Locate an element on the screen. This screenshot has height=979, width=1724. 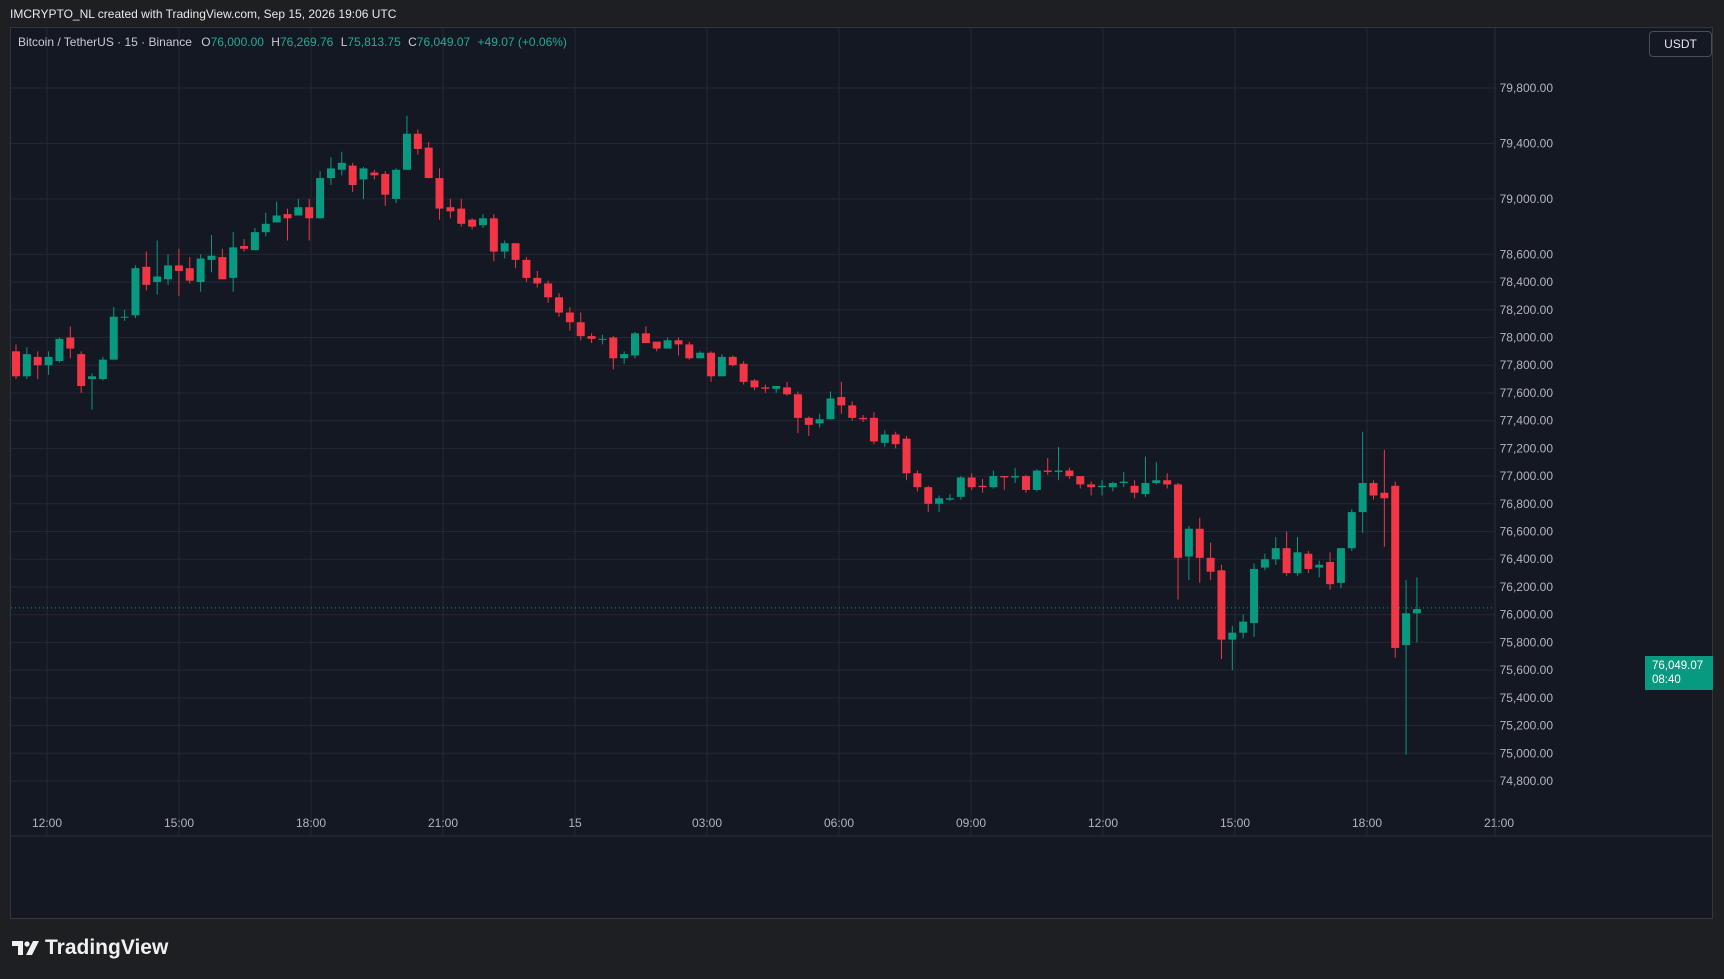
last-price-value: 76,049.07 is located at coordinates (1678, 666).